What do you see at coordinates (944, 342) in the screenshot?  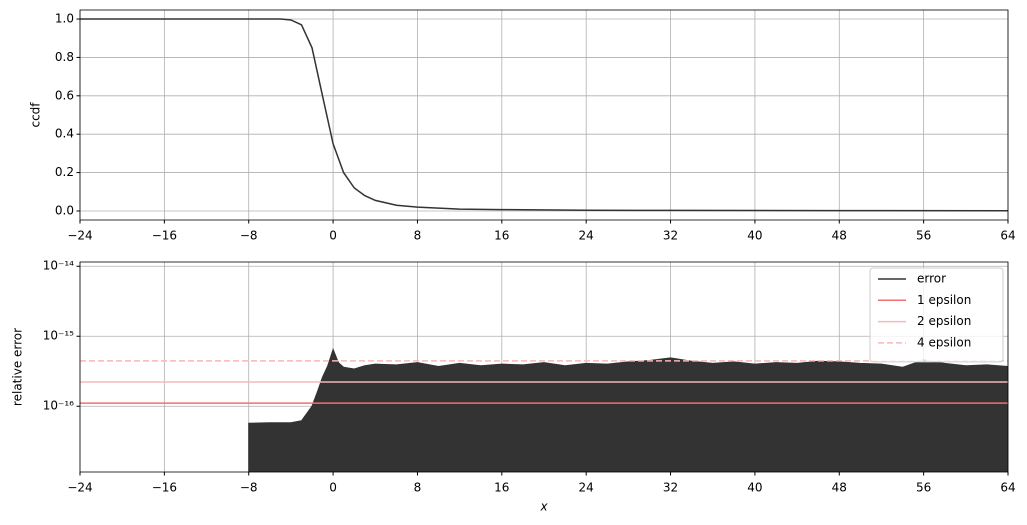 I see `legend-label: 4 epsilon` at bounding box center [944, 342].